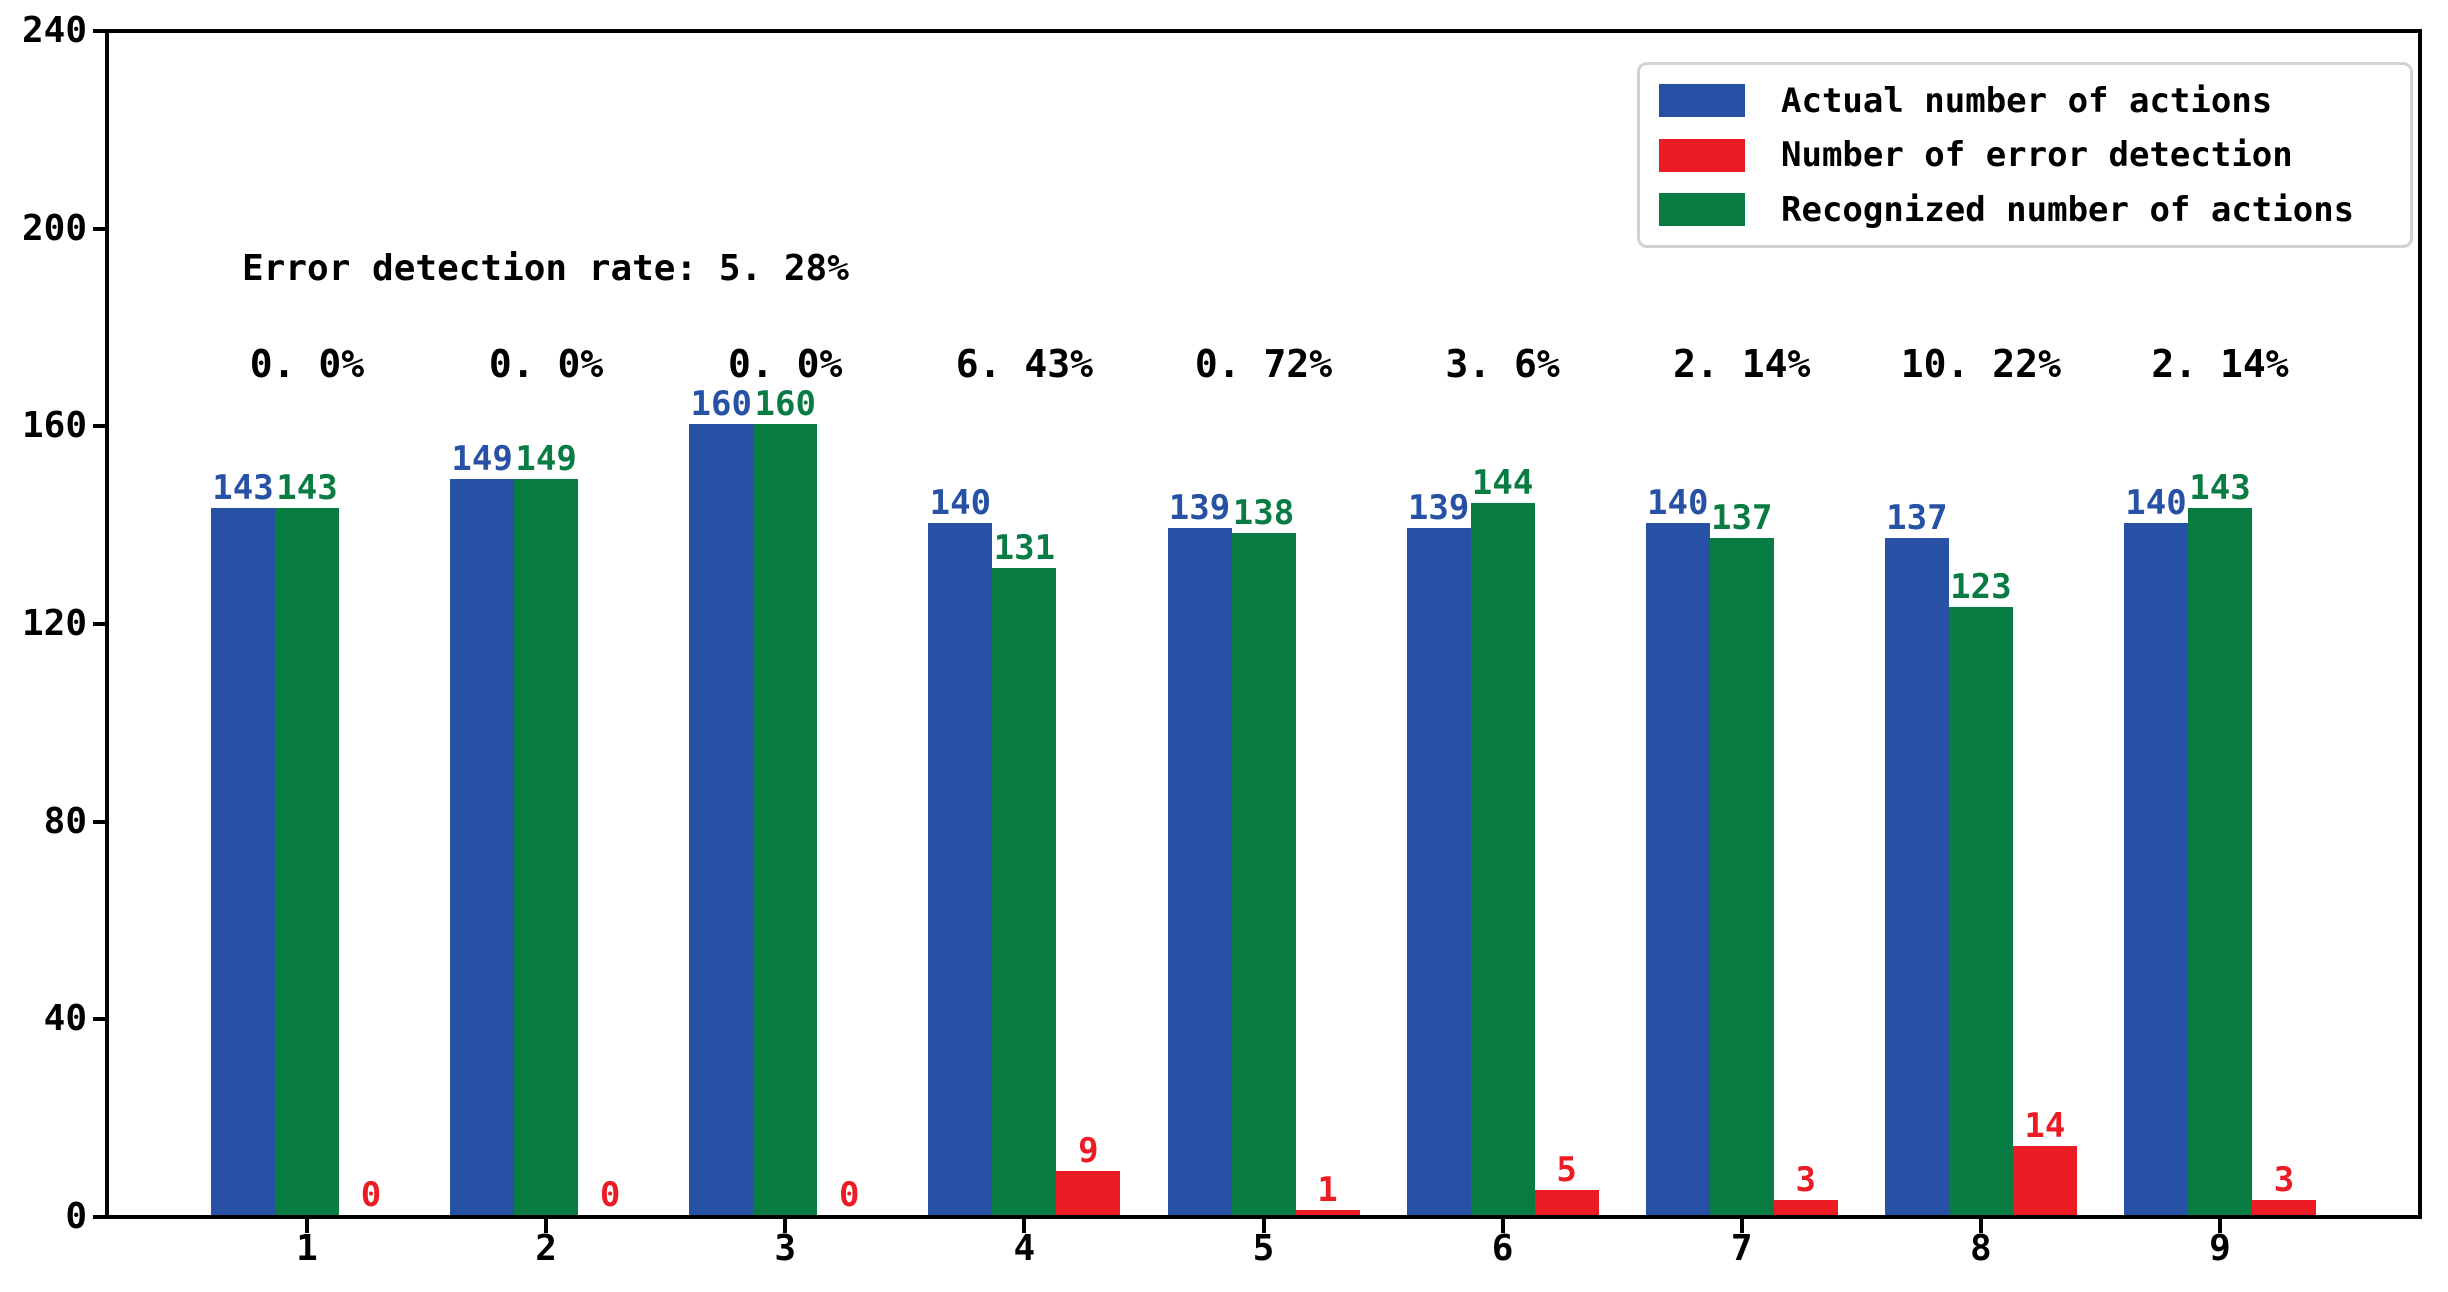 The image size is (2448, 1292). Describe the element at coordinates (2220, 488) in the screenshot. I see `bar-value-label-recognized: 143` at that location.